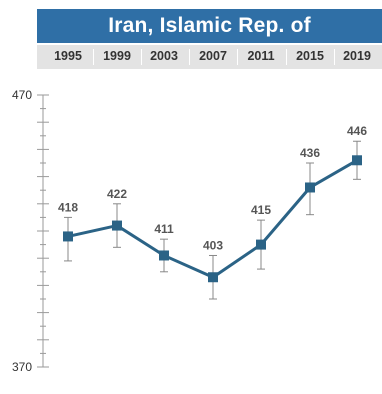 The height and width of the screenshot is (394, 382). Describe the element at coordinates (310, 187) in the screenshot. I see `data-point-2015` at that location.